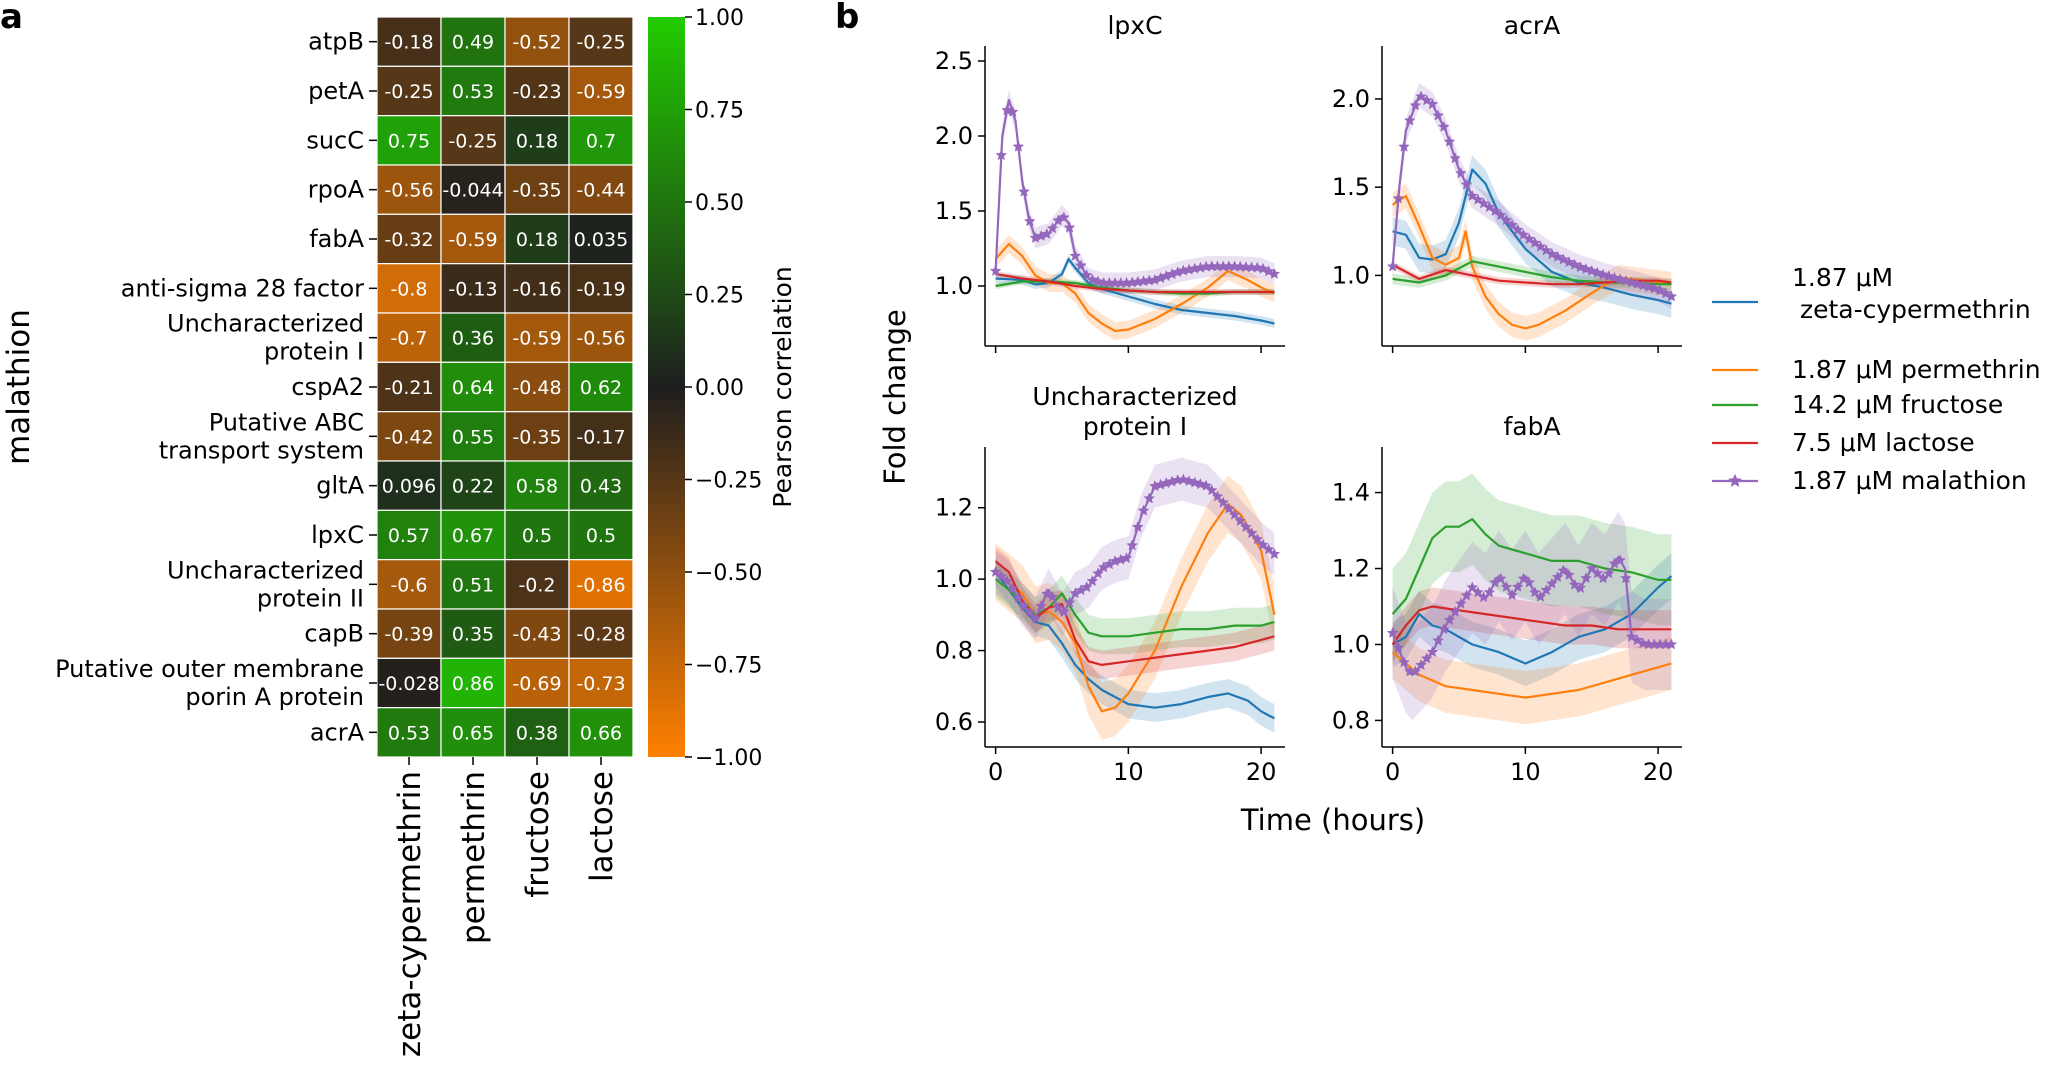 The width and height of the screenshot is (2049, 1065). I want to click on heatmap-cell-value: -0.42, so click(408, 437).